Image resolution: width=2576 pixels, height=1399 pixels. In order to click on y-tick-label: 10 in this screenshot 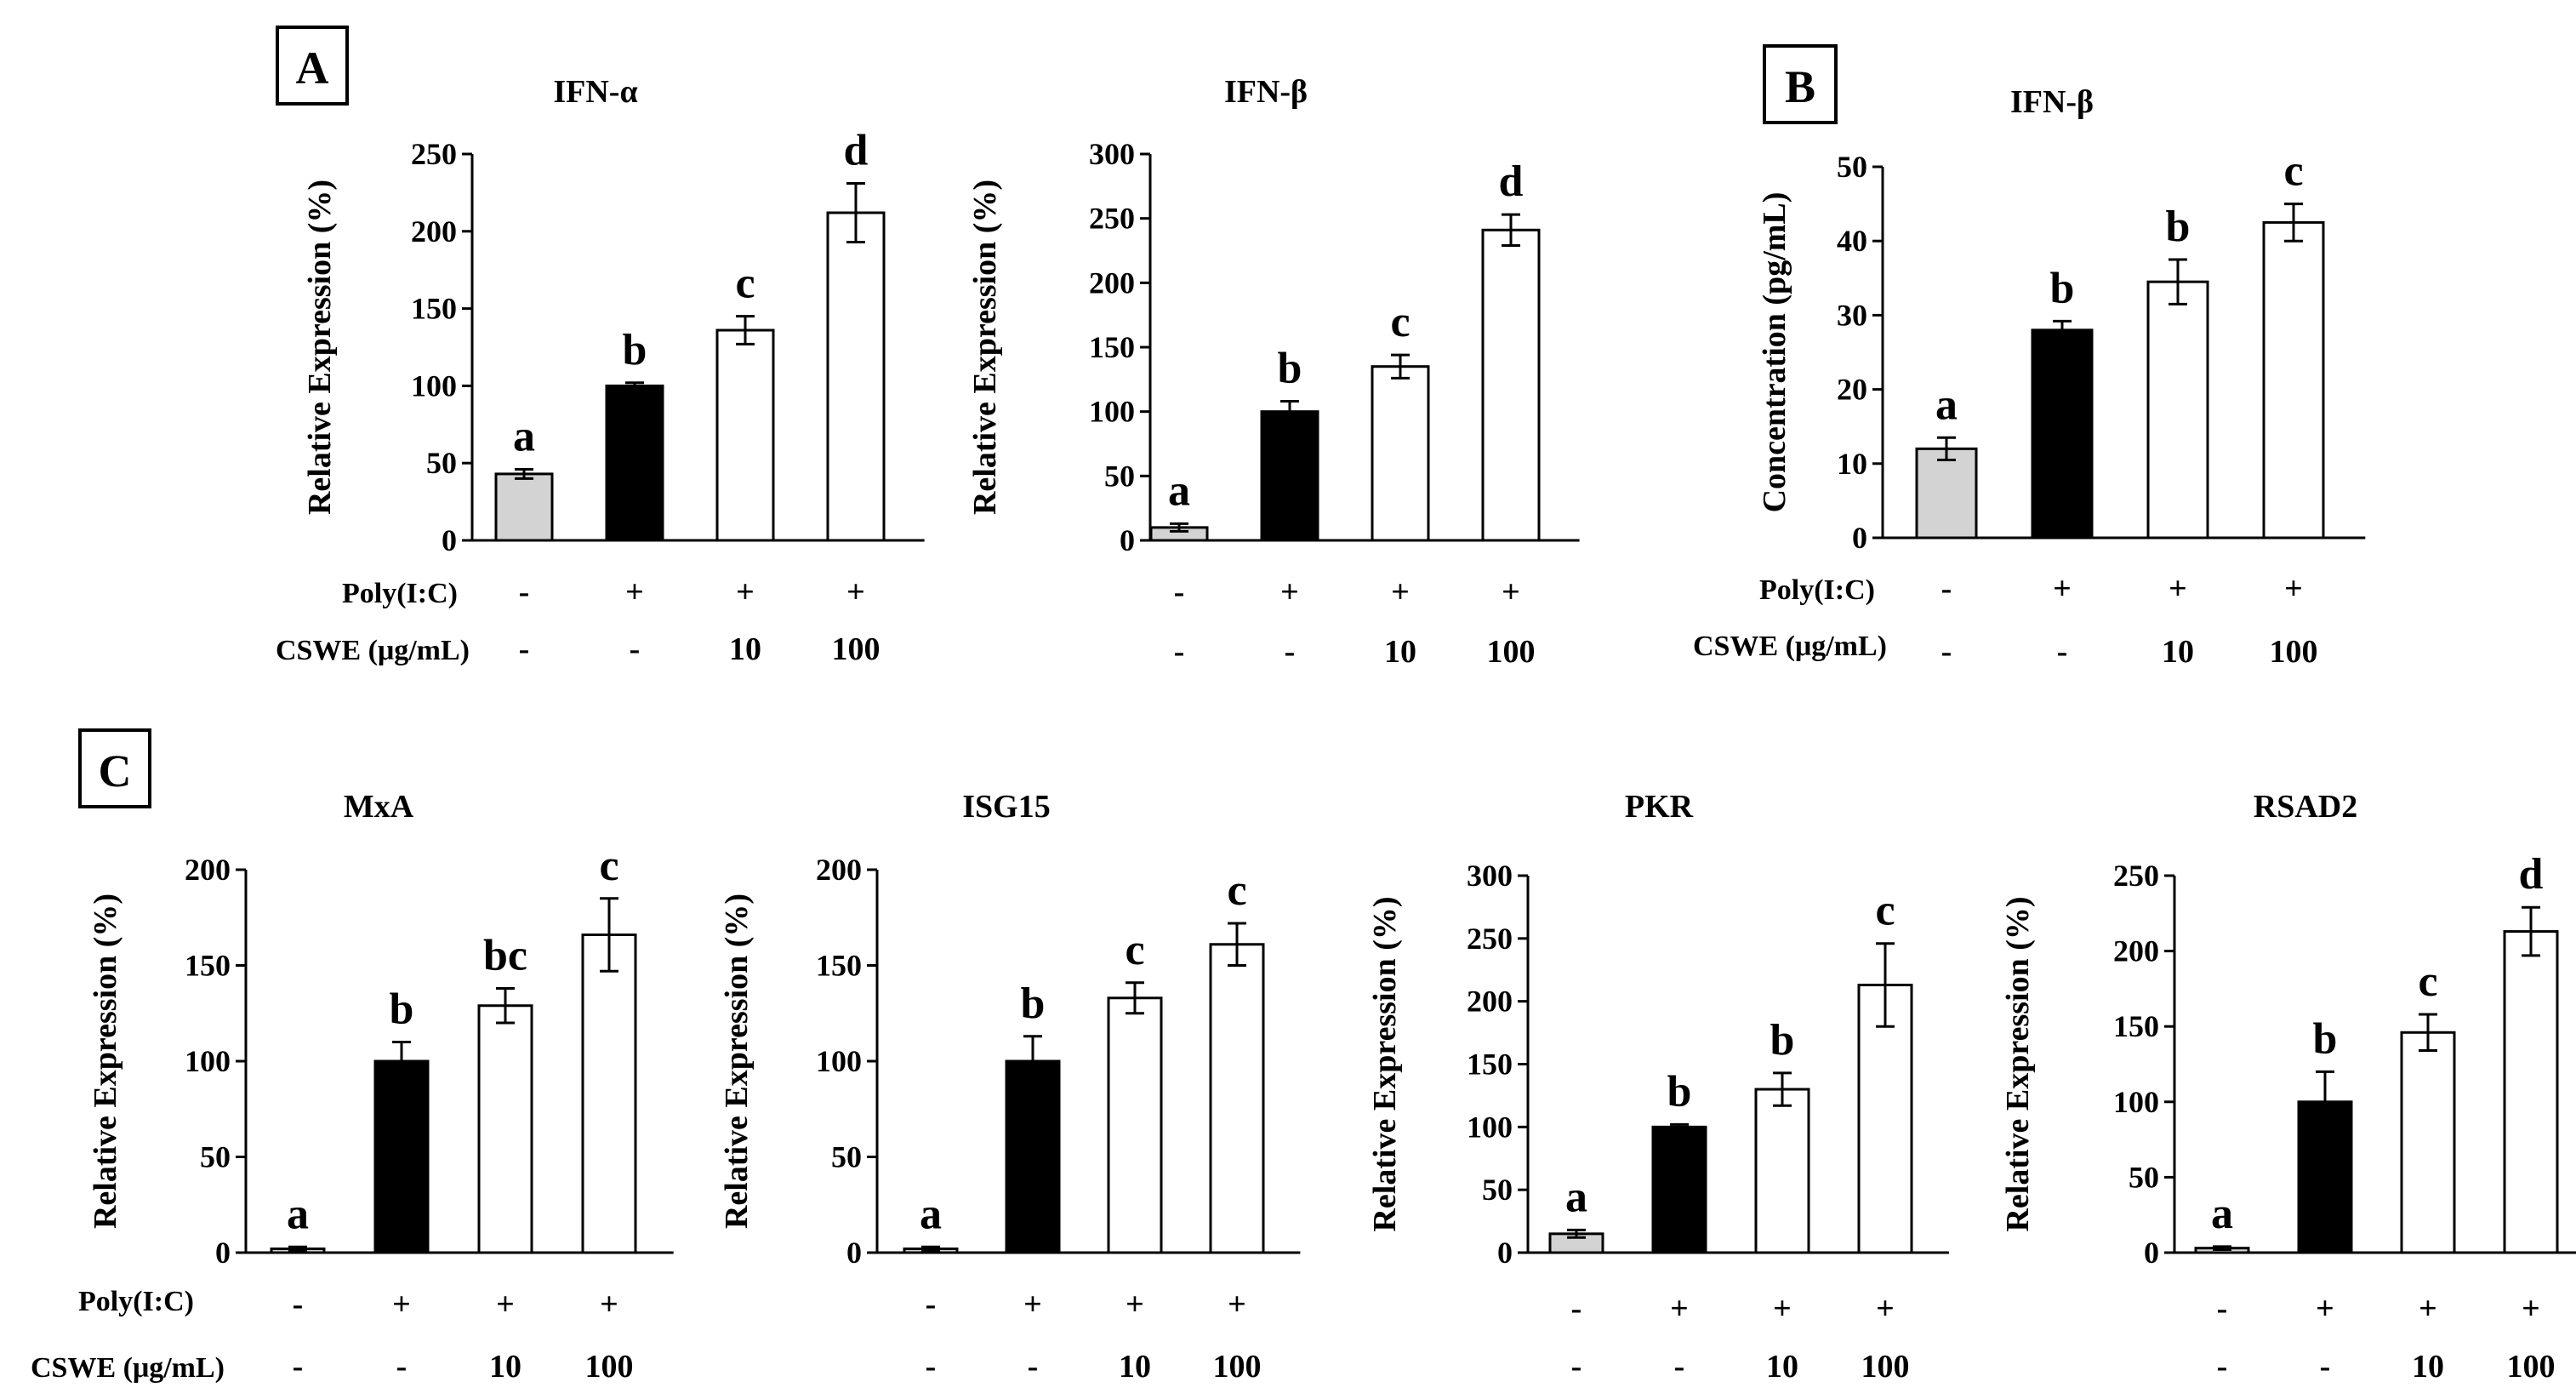, I will do `click(1852, 464)`.